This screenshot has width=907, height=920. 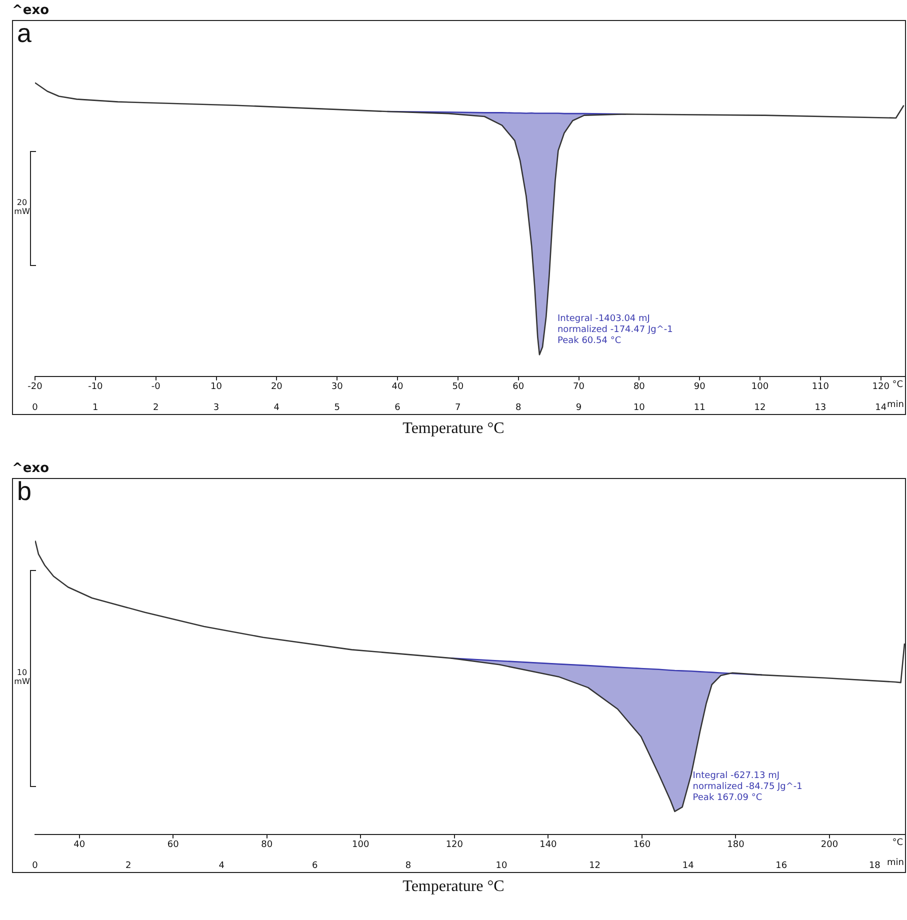 I want to click on x-tick-label: 20, so click(x=276, y=387).